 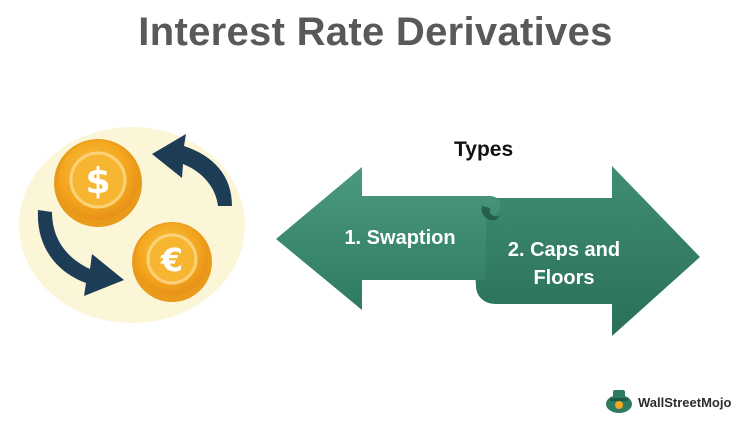 I want to click on types-heading: Types, so click(x=484, y=149).